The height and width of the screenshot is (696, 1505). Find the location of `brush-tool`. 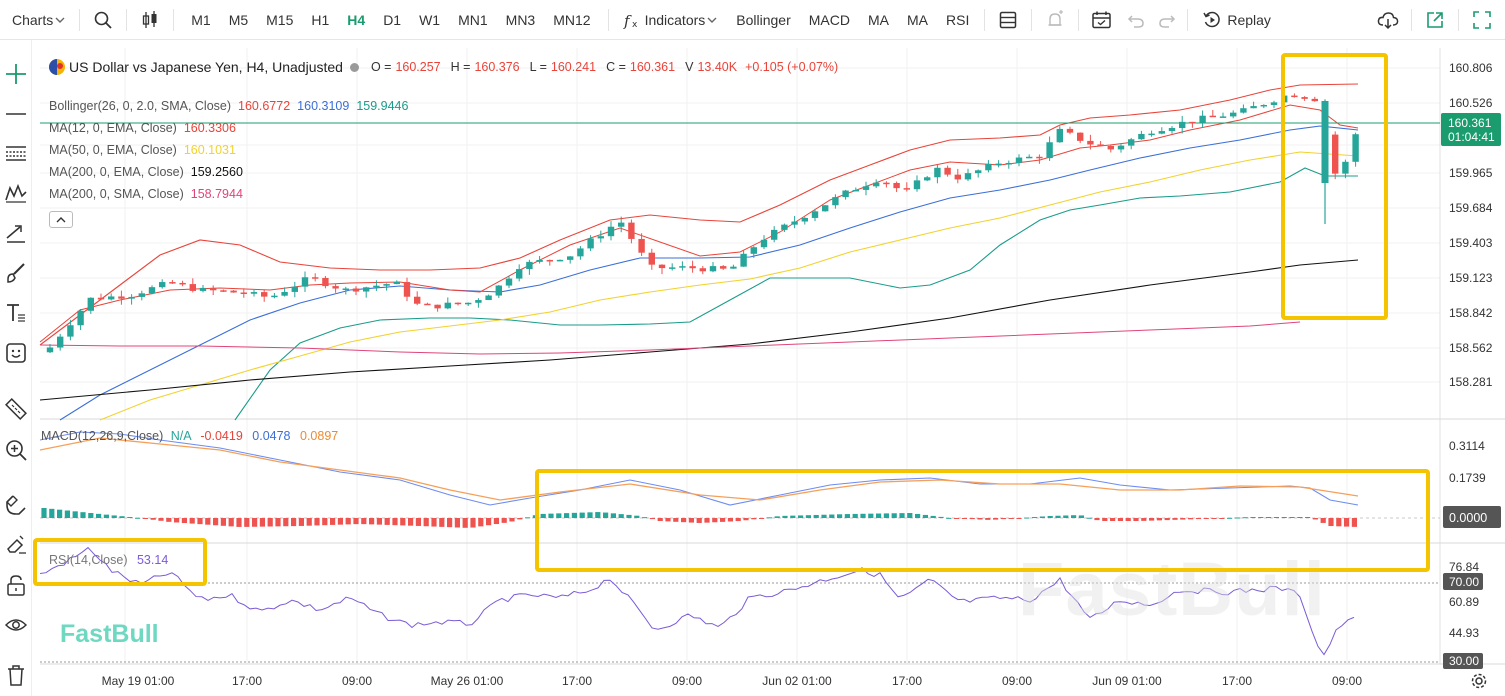

brush-tool is located at coordinates (16, 273).